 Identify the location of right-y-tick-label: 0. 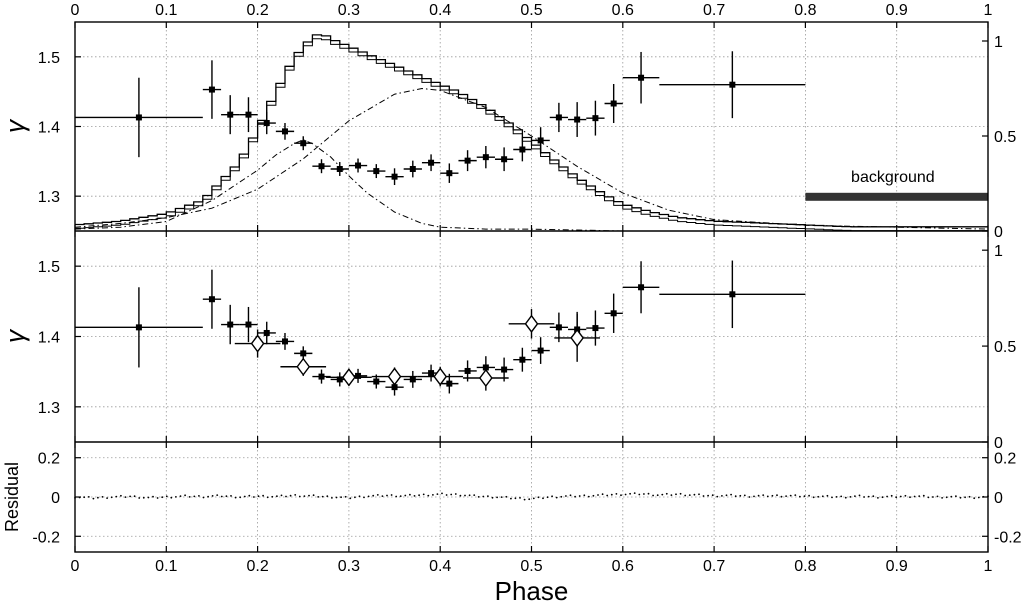
(998, 232).